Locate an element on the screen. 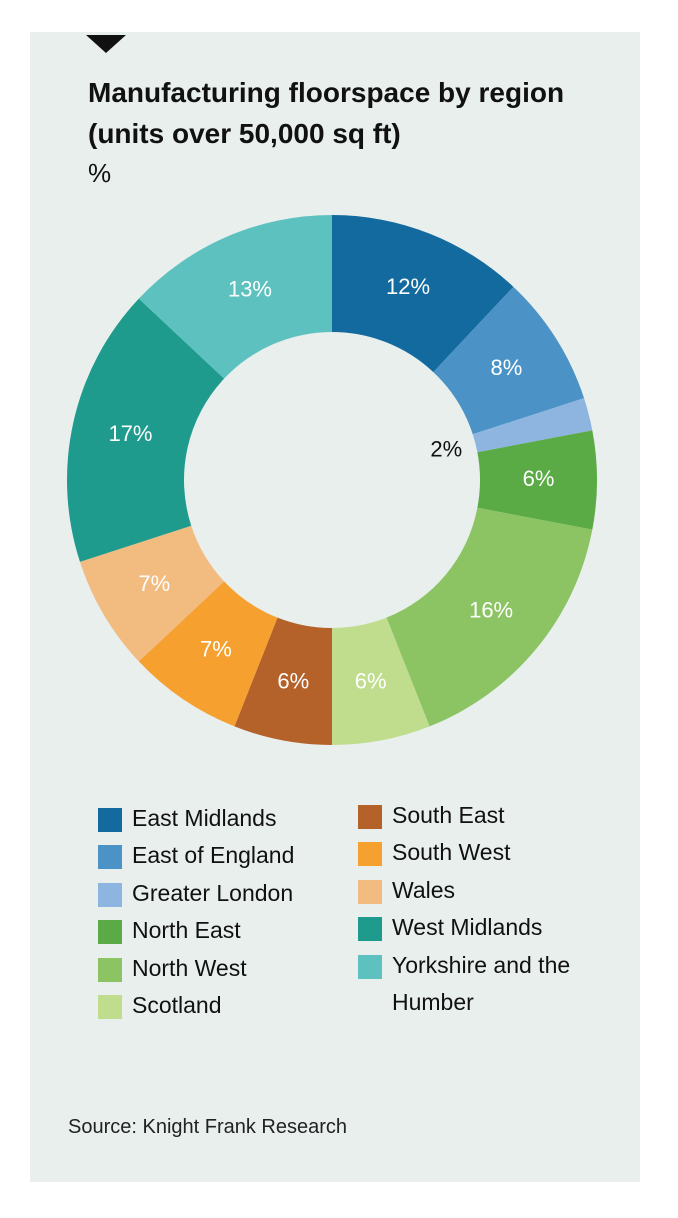  legend-label: North East is located at coordinates (186, 930).